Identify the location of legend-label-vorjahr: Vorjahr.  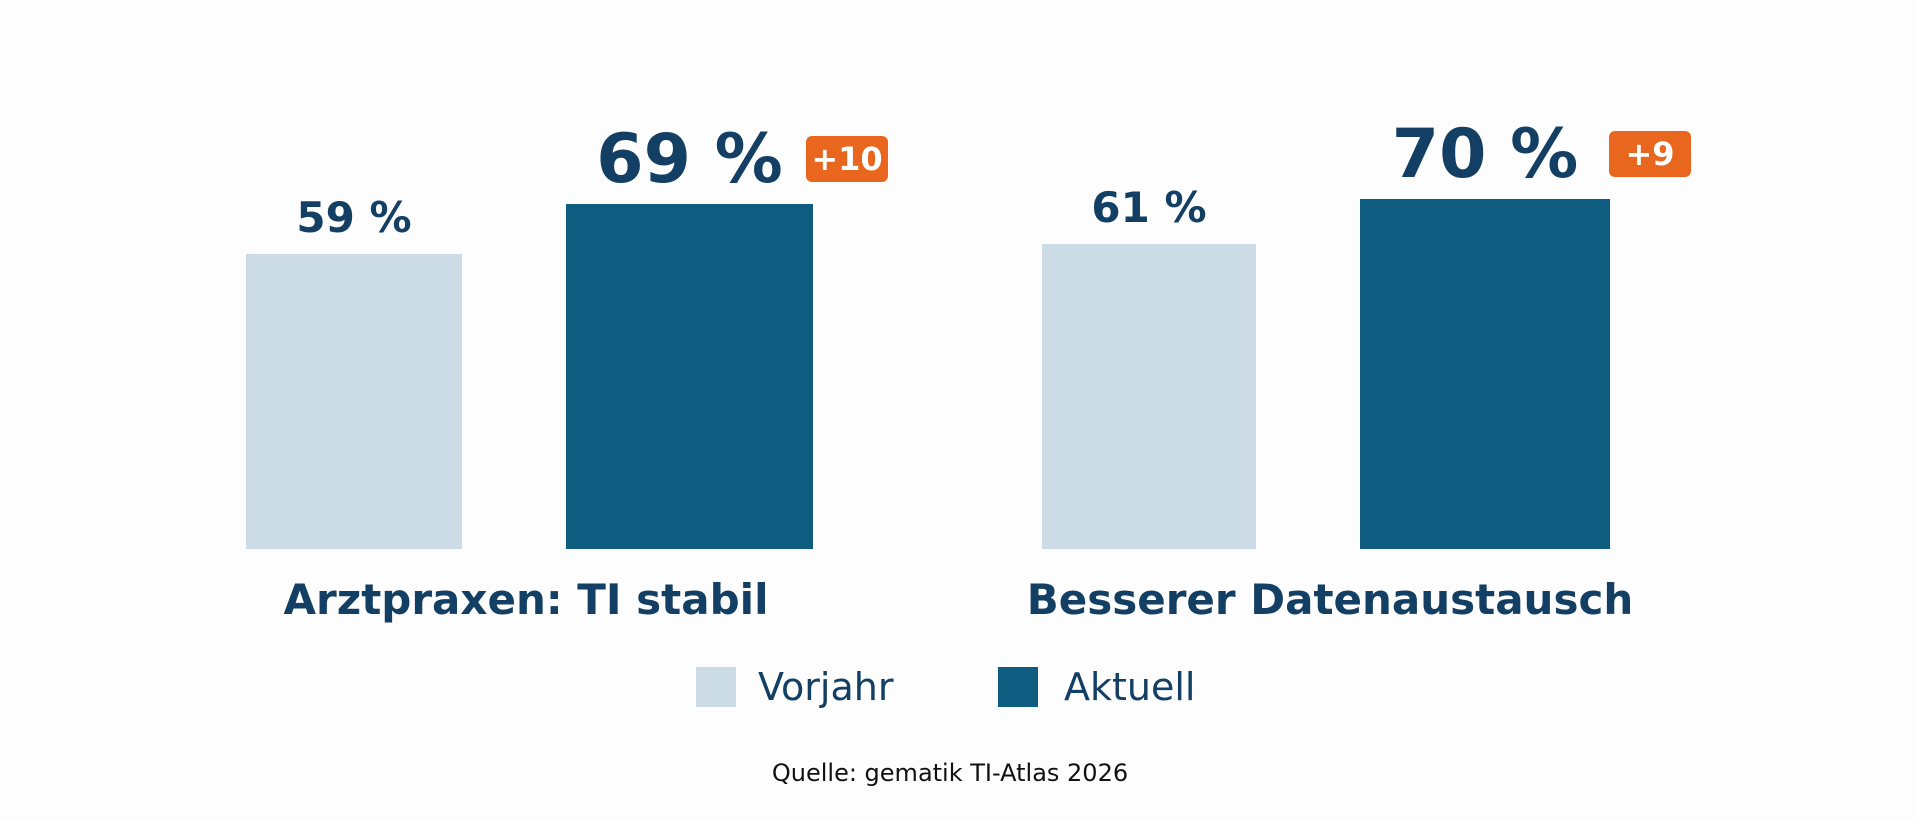
(826, 687).